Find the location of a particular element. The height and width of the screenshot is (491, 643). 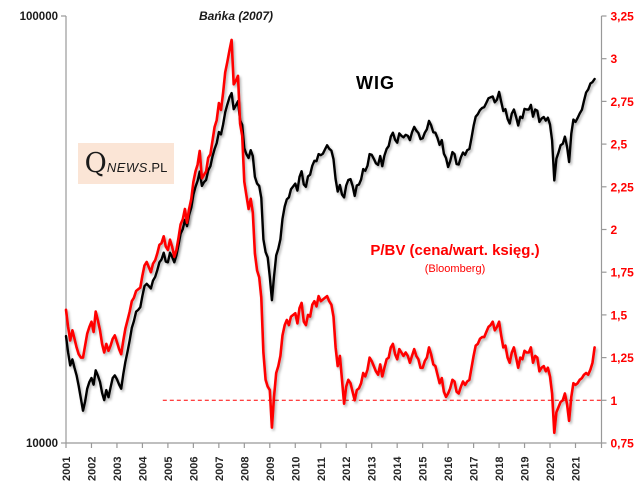

year-label: 2002 is located at coordinates (92, 469).